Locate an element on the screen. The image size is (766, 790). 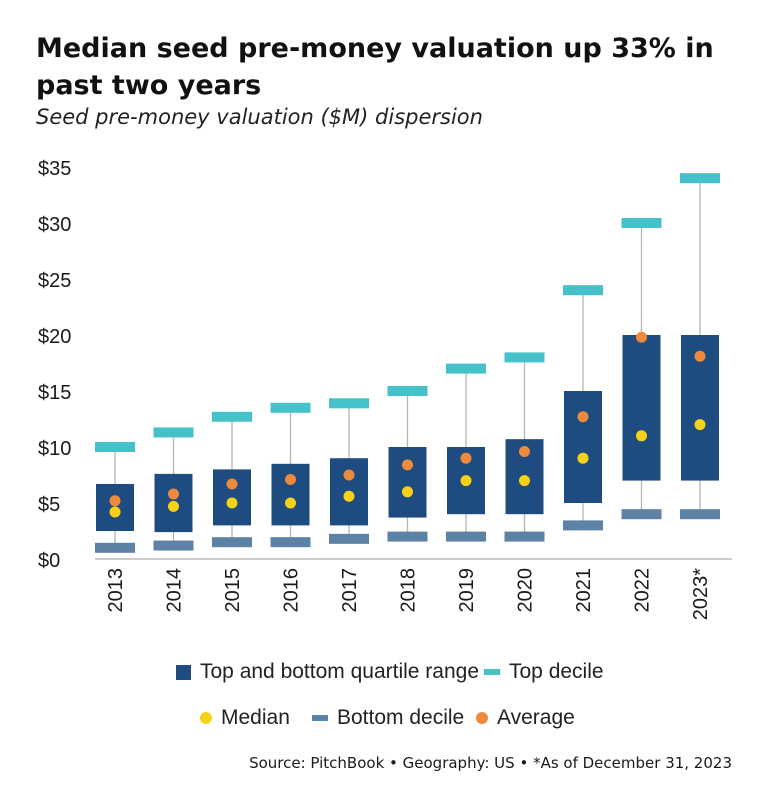
top-decile-swatch is located at coordinates (492, 672).